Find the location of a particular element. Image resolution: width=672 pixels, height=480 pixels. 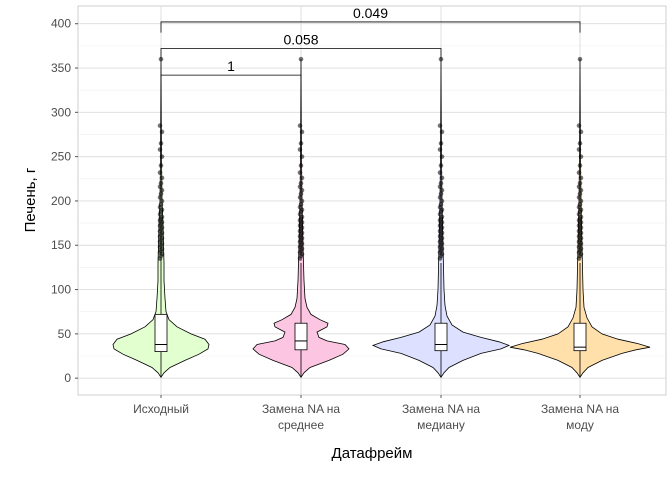

y-tick-label: 250 is located at coordinates (61, 157).